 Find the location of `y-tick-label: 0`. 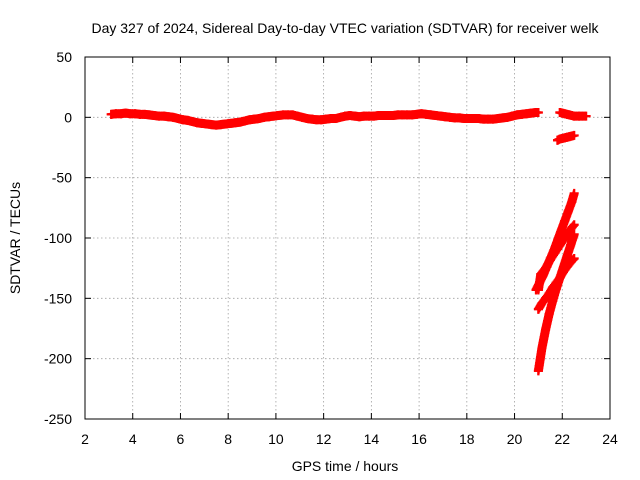

y-tick-label: 0 is located at coordinates (68, 117).